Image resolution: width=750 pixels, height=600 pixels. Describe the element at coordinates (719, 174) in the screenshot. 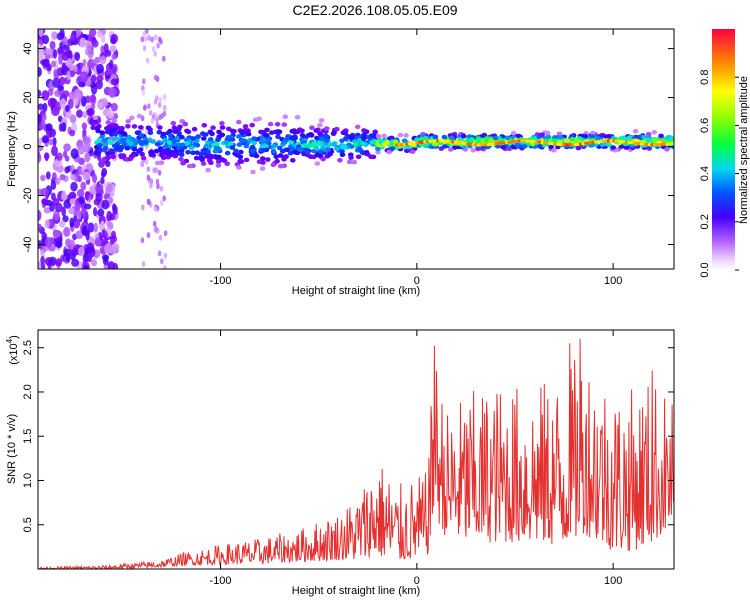

I see `colorbar-ticks: 0.0 0.2 0.4 0.6 0.8` at that location.